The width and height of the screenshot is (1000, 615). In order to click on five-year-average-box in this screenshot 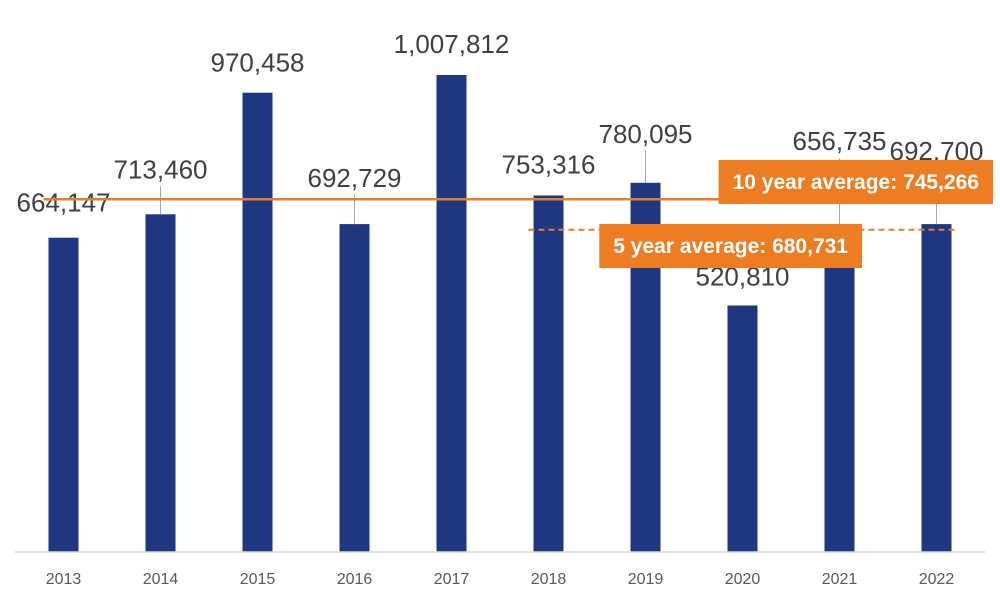, I will do `click(730, 246)`.